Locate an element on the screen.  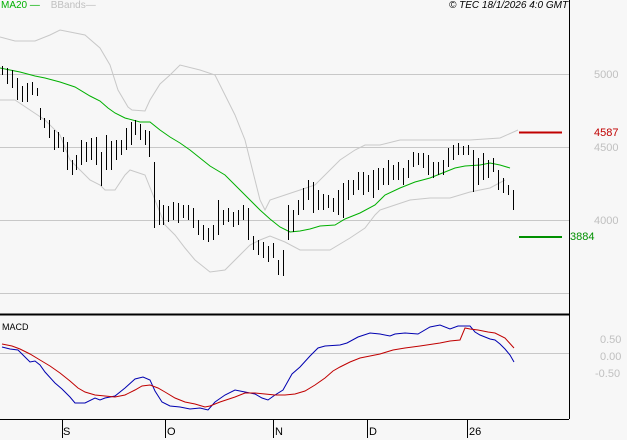
copyright-text: © TEC 18/1/2026 4:0 GMT is located at coordinates (509, 5).